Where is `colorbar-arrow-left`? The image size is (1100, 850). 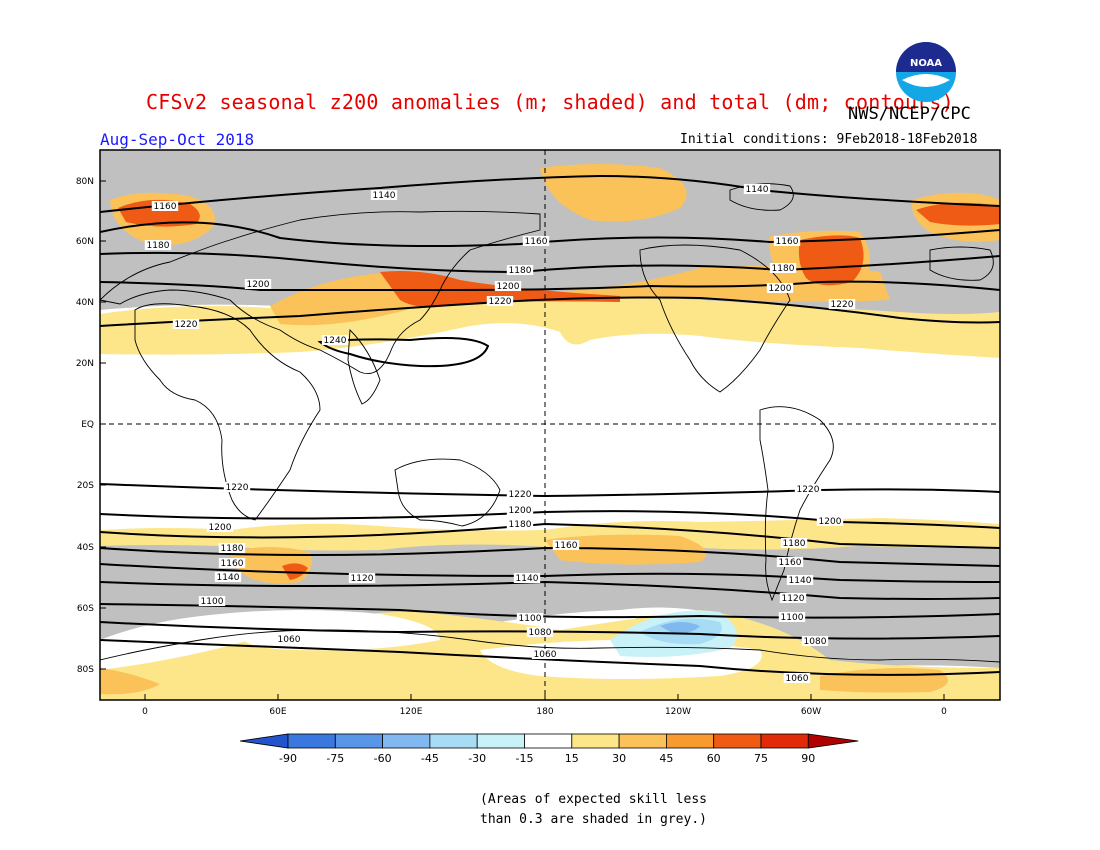
colorbar-arrow-left is located at coordinates (264, 741).